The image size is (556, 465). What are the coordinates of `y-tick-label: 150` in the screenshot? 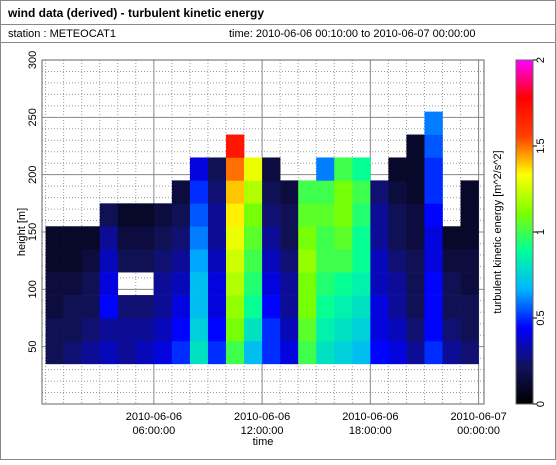 It's located at (33, 232).